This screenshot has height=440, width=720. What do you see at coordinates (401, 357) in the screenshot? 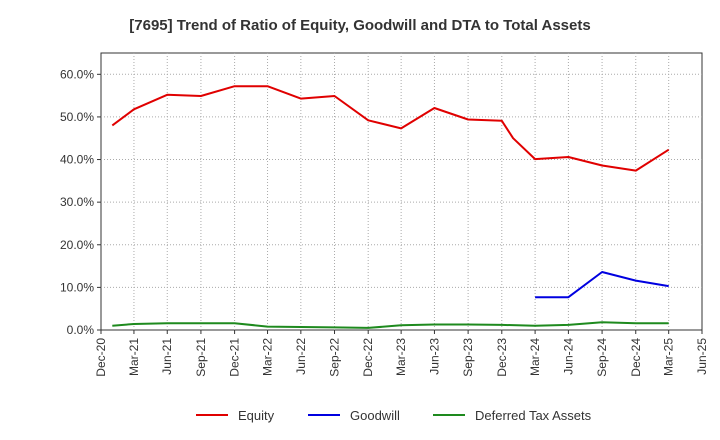
I see `x-tick-label: Mar-23` at bounding box center [401, 357].